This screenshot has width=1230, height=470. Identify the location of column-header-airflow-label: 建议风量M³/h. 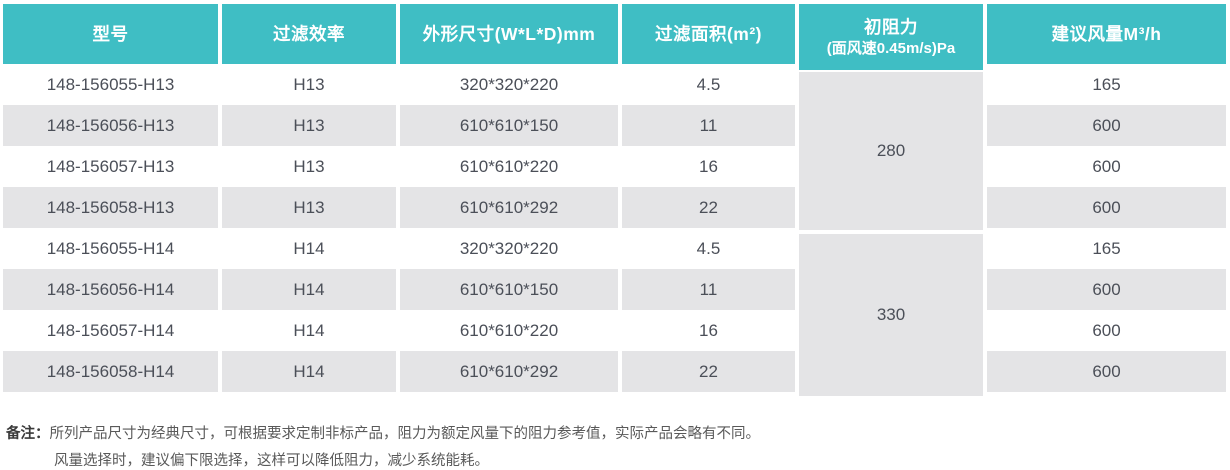
(1106, 33).